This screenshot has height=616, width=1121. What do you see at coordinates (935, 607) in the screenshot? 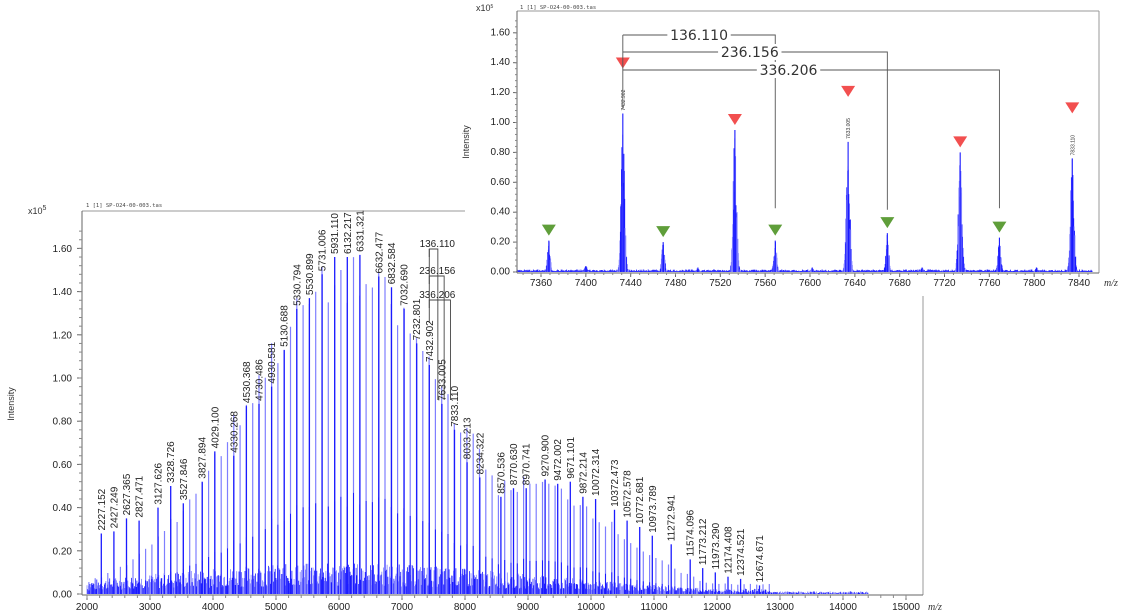
I see `main-x-axis-label: m/z` at bounding box center [935, 607].